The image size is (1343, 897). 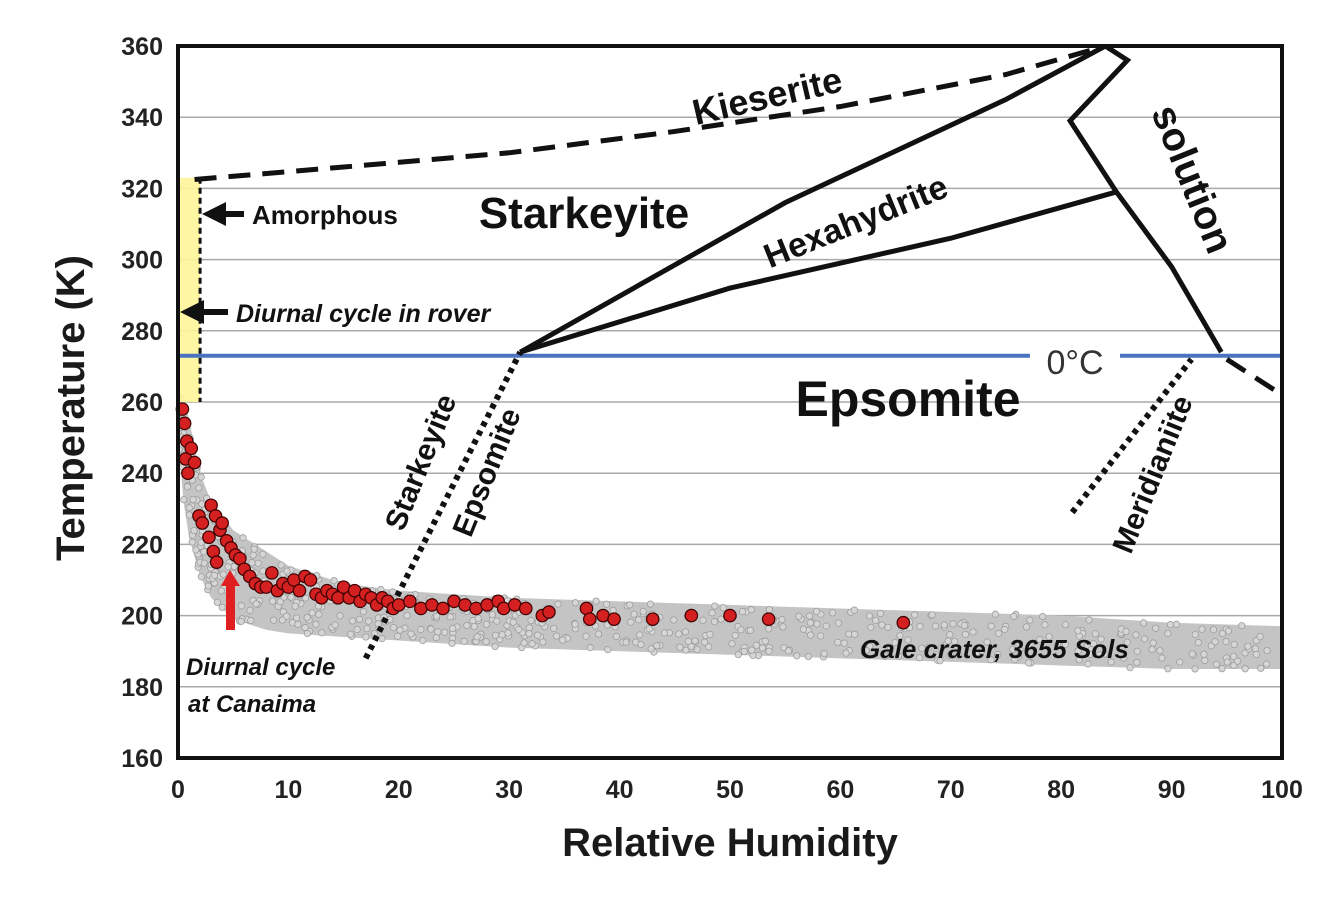 I want to click on amorphous-fill, so click(x=189, y=289).